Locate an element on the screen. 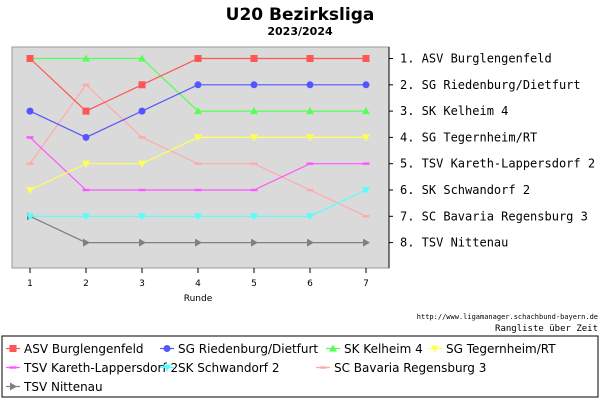 The height and width of the screenshot is (400, 600). legend-item: SG Riedenburg/Dietfurt is located at coordinates (239, 349).